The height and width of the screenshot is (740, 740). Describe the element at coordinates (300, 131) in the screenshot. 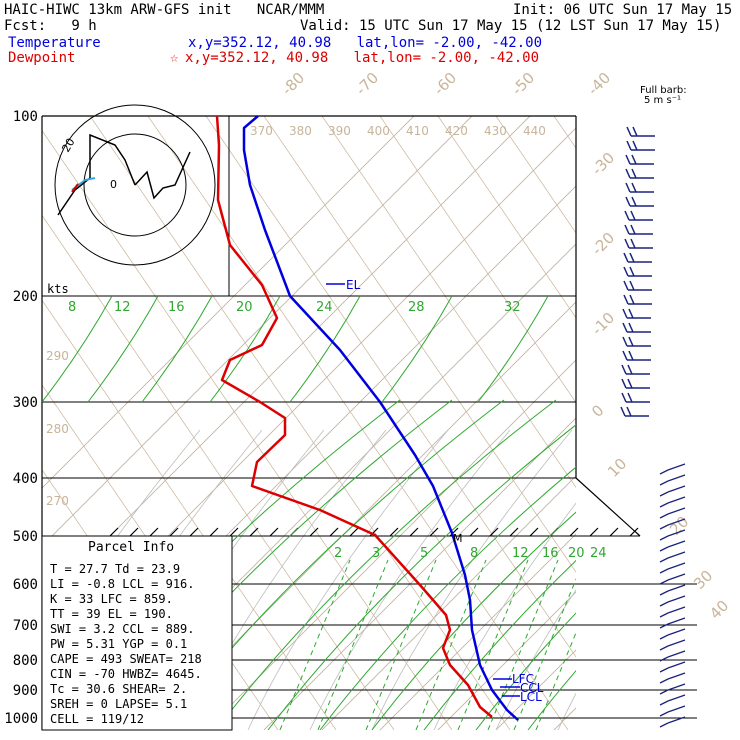

I see `theta-label: 380` at that location.